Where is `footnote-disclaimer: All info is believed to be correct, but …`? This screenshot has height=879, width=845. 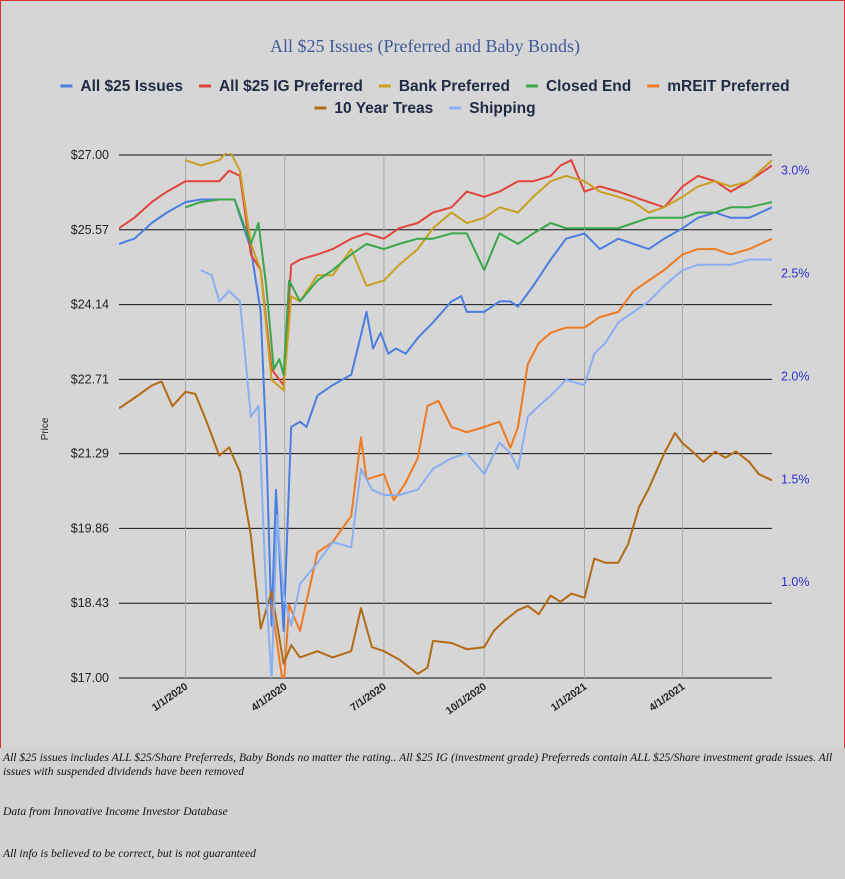
footnote-disclaimer: All info is believed to be correct, but … is located at coordinates (129, 853).